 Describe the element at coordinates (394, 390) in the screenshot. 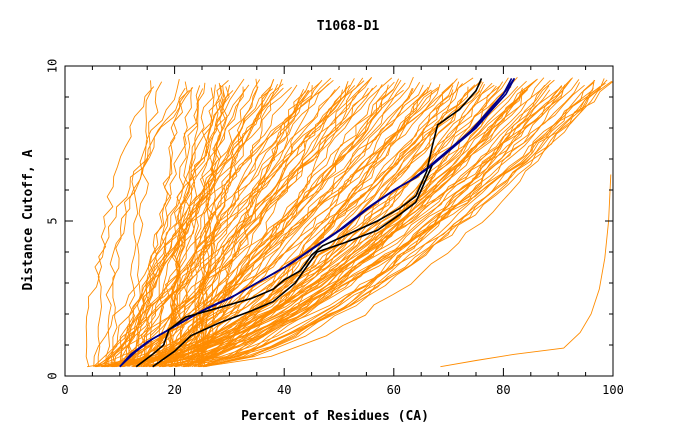

I see `x-tick-label: 60` at that location.